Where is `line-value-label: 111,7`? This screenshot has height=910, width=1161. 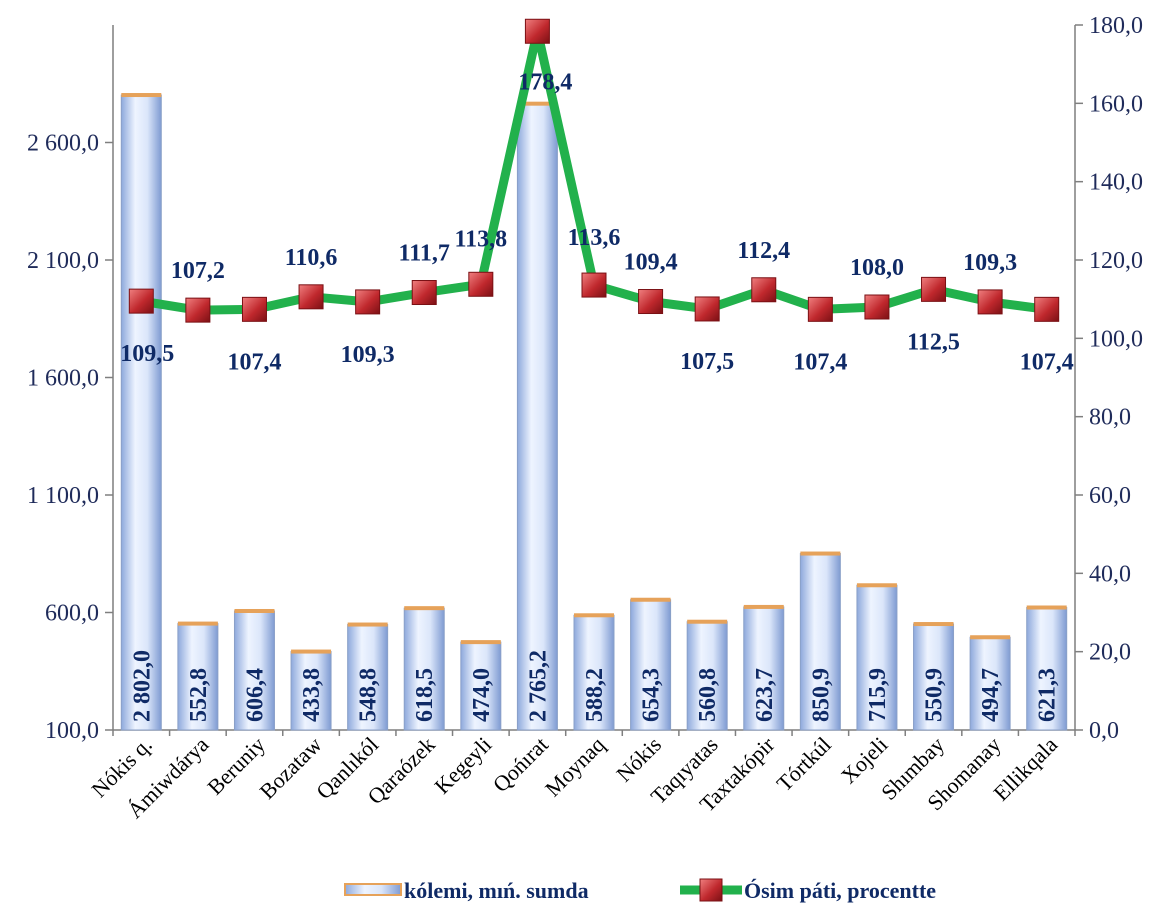 line-value-label: 111,7 is located at coordinates (424, 254).